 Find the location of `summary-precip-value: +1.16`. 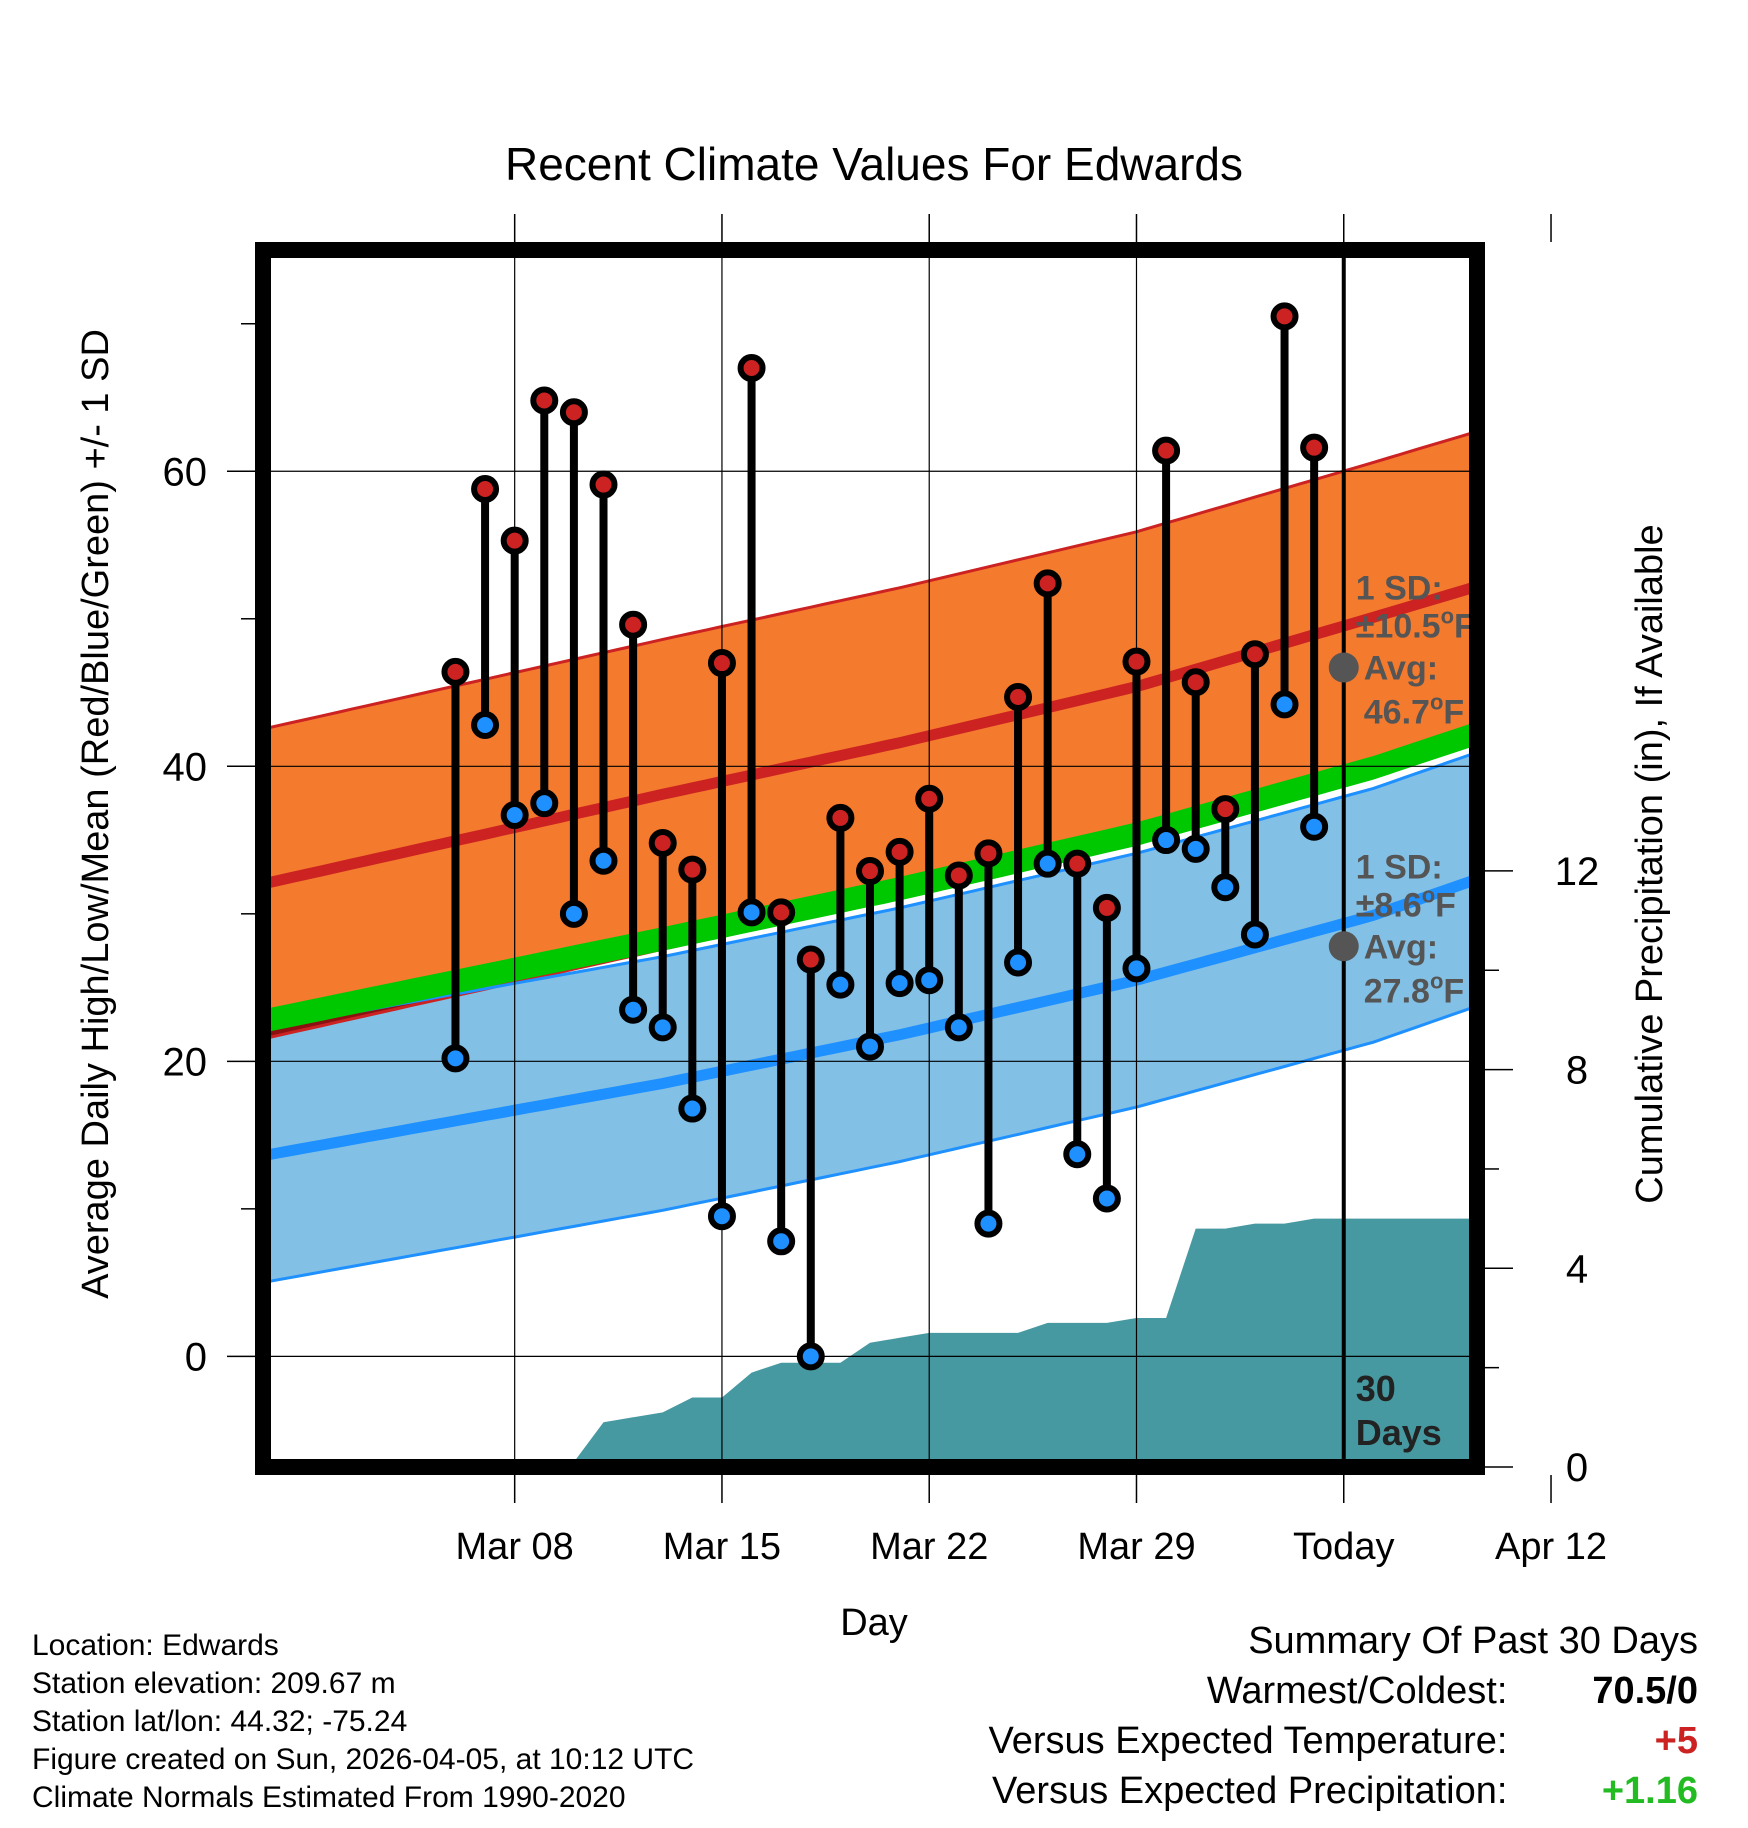

summary-precip-value: +1.16 is located at coordinates (1649, 1791).